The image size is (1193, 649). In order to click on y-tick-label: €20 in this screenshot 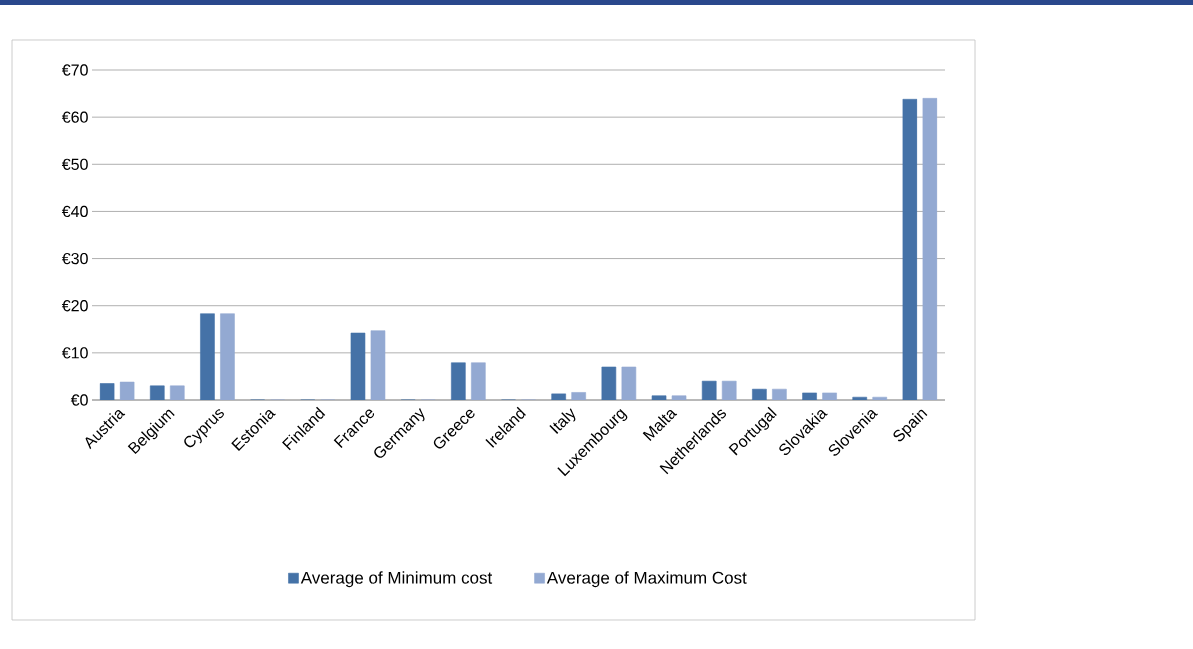, I will do `click(74, 306)`.